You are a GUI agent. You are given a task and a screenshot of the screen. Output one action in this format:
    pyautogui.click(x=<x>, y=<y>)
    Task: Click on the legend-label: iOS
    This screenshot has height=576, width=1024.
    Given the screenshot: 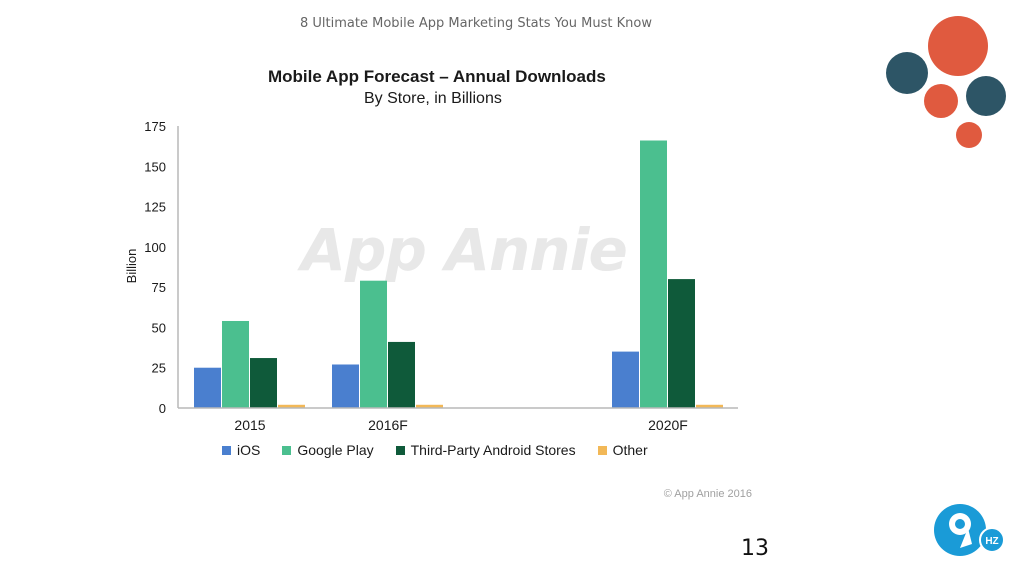 What is the action you would take?
    pyautogui.click(x=249, y=450)
    